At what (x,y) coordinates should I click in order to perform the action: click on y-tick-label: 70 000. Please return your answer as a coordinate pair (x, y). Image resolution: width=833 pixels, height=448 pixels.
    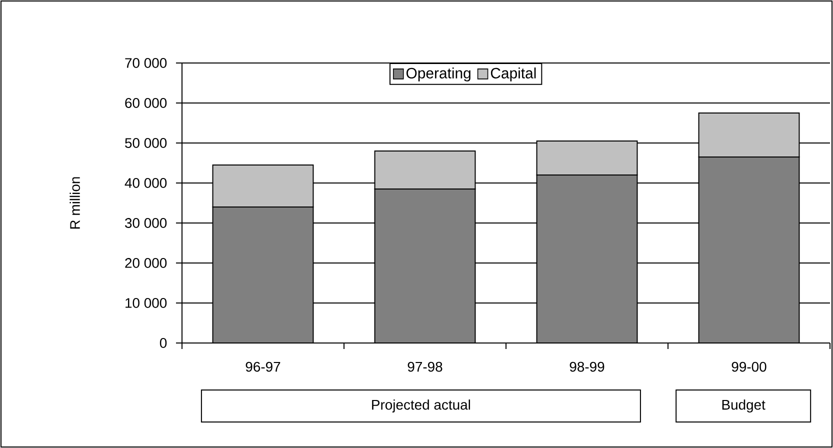
    Looking at the image, I should click on (146, 63).